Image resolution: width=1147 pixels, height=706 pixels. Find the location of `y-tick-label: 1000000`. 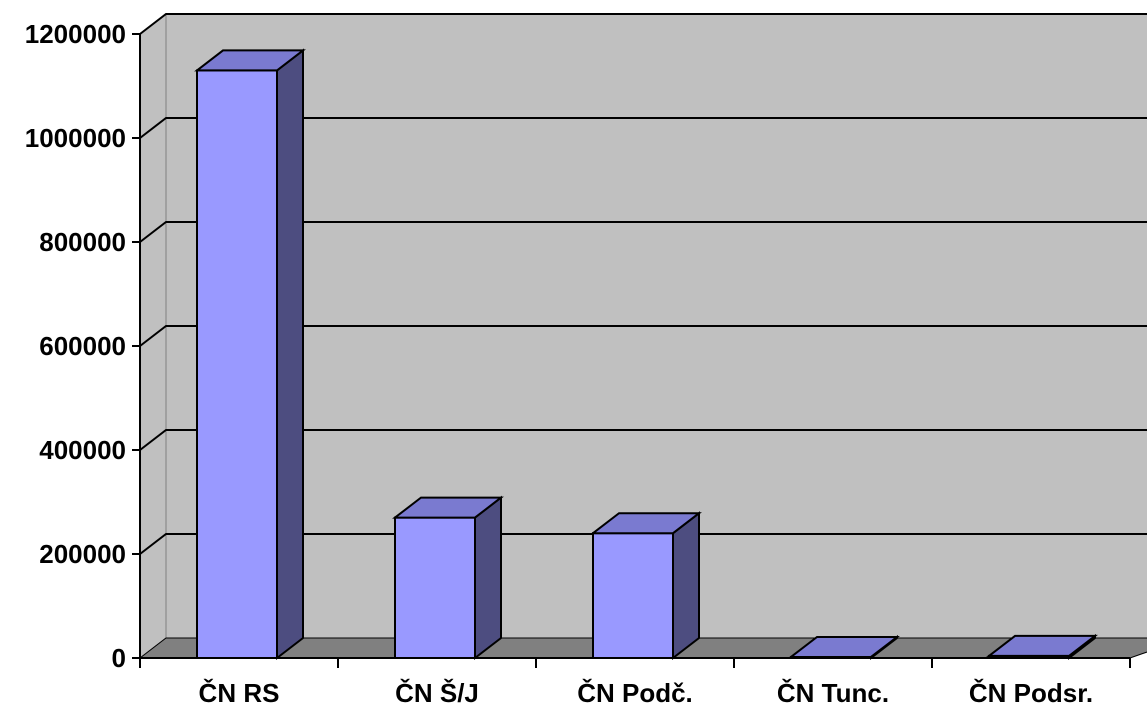

y-tick-label: 1000000 is located at coordinates (75, 138).